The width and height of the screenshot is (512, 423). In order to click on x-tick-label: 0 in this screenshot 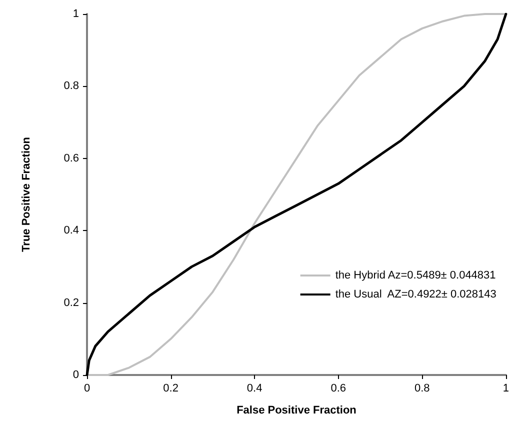, I will do `click(87, 388)`.